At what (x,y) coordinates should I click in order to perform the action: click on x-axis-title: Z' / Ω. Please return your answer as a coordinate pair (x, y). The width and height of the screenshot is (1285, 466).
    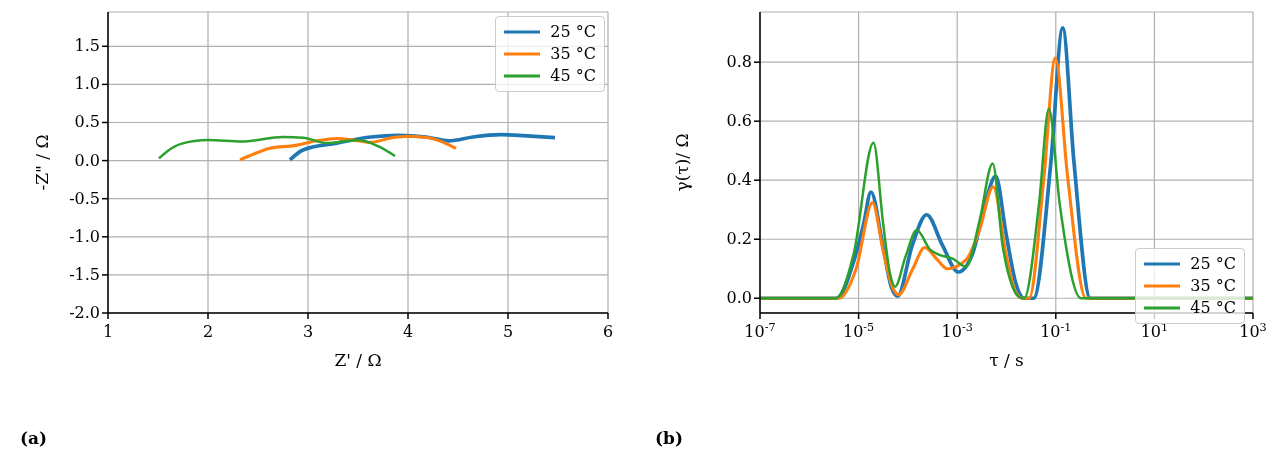
    Looking at the image, I should click on (358, 360).